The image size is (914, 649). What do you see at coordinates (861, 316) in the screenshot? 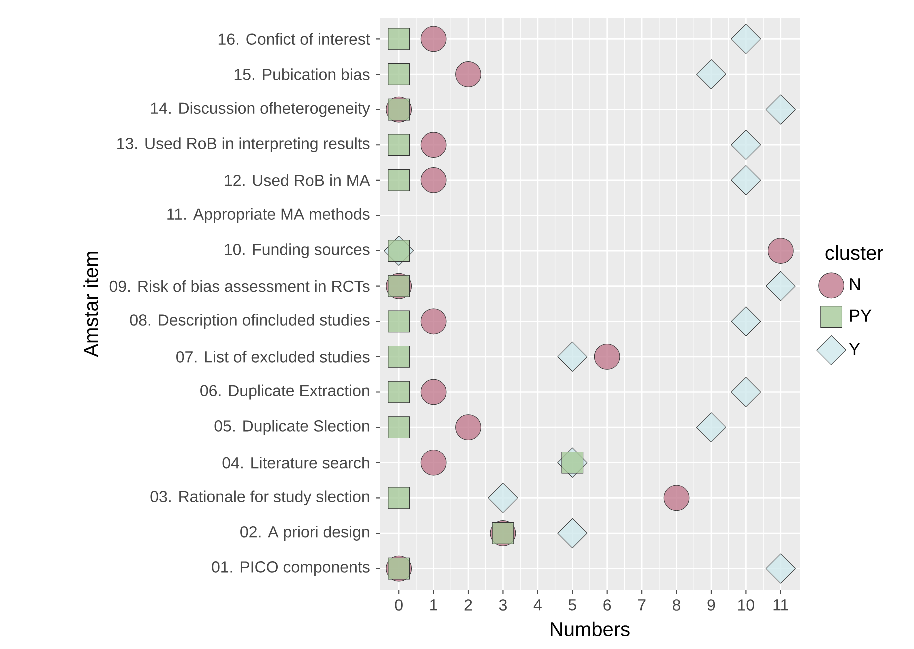
I see `legend-label: PY` at bounding box center [861, 316].